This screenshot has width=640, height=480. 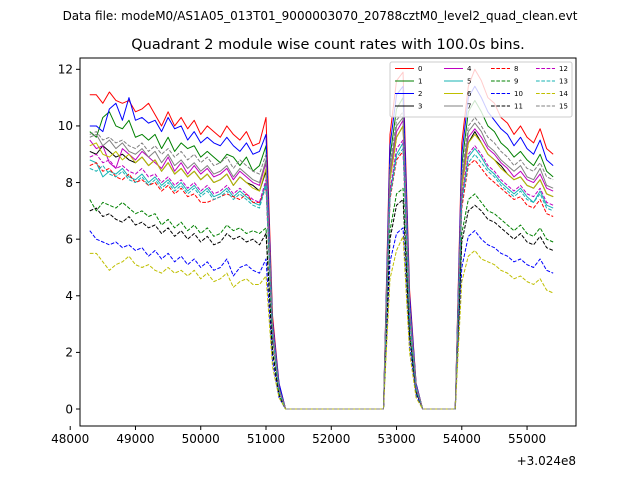 I want to click on x-tick-label: 51000, so click(x=266, y=439).